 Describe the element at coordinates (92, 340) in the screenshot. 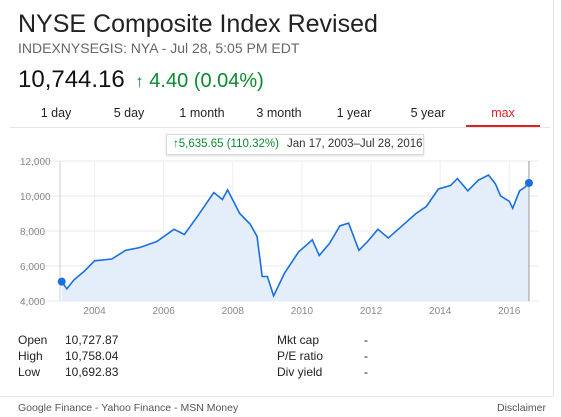

I see `stat-value: 10,727.87` at that location.